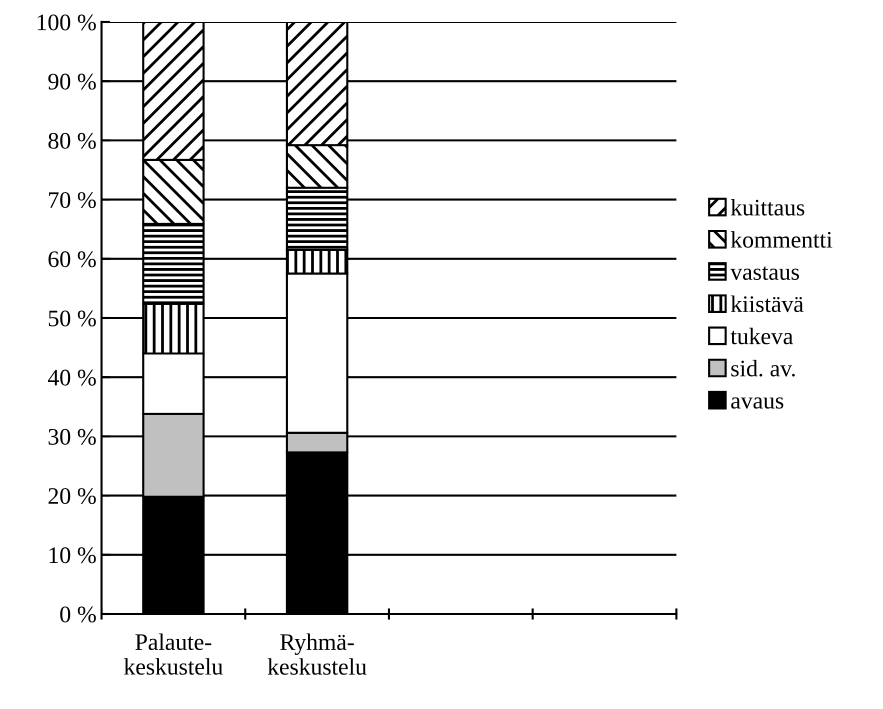 Image resolution: width=883 pixels, height=709 pixels. What do you see at coordinates (72, 82) in the screenshot?
I see `y-tick-label: 90 %` at bounding box center [72, 82].